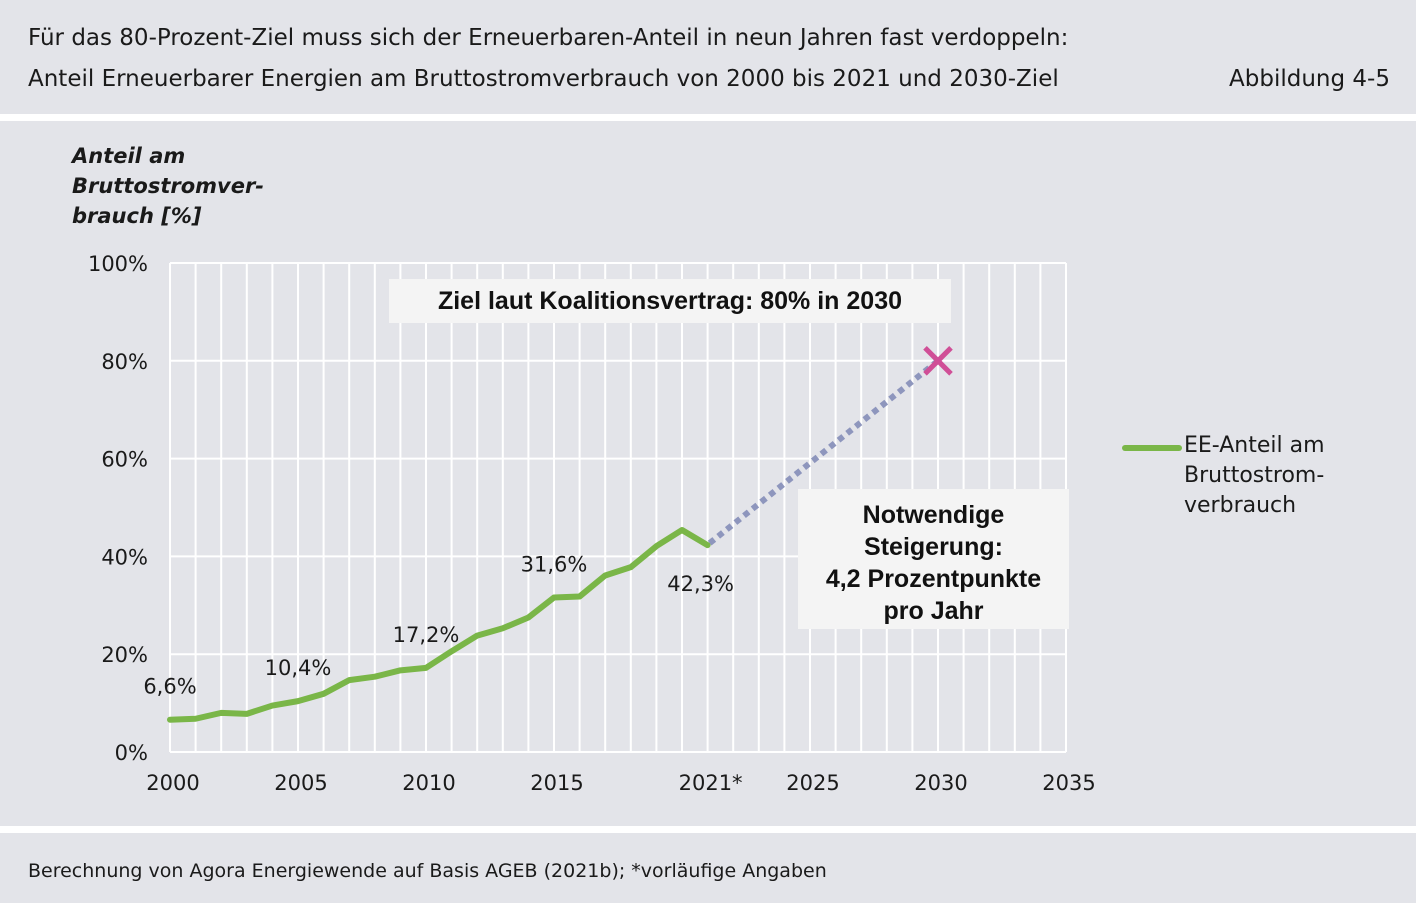 Image resolution: width=1416 pixels, height=903 pixels. I want to click on rate-callout-line: pro Jahr, so click(933, 611).